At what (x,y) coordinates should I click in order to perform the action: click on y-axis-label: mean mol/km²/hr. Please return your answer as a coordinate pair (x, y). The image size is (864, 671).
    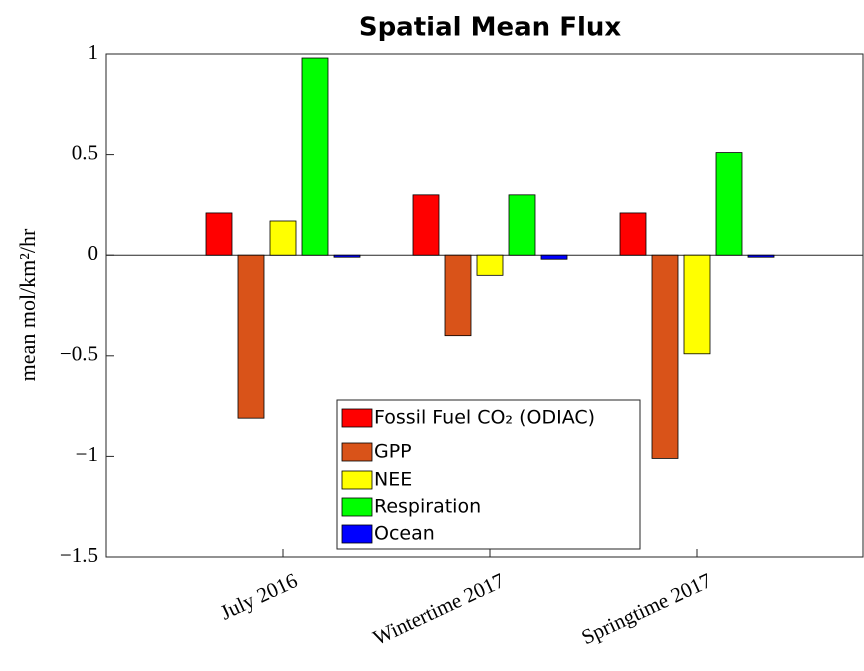
    Looking at the image, I should click on (27, 304).